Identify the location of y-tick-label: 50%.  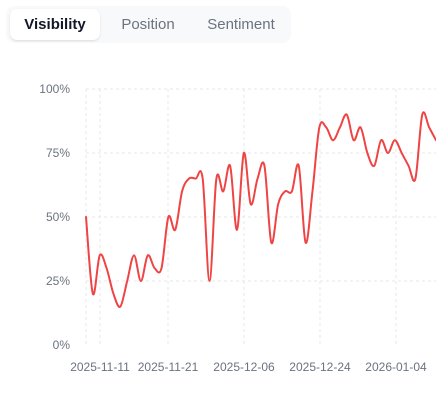
(58, 217).